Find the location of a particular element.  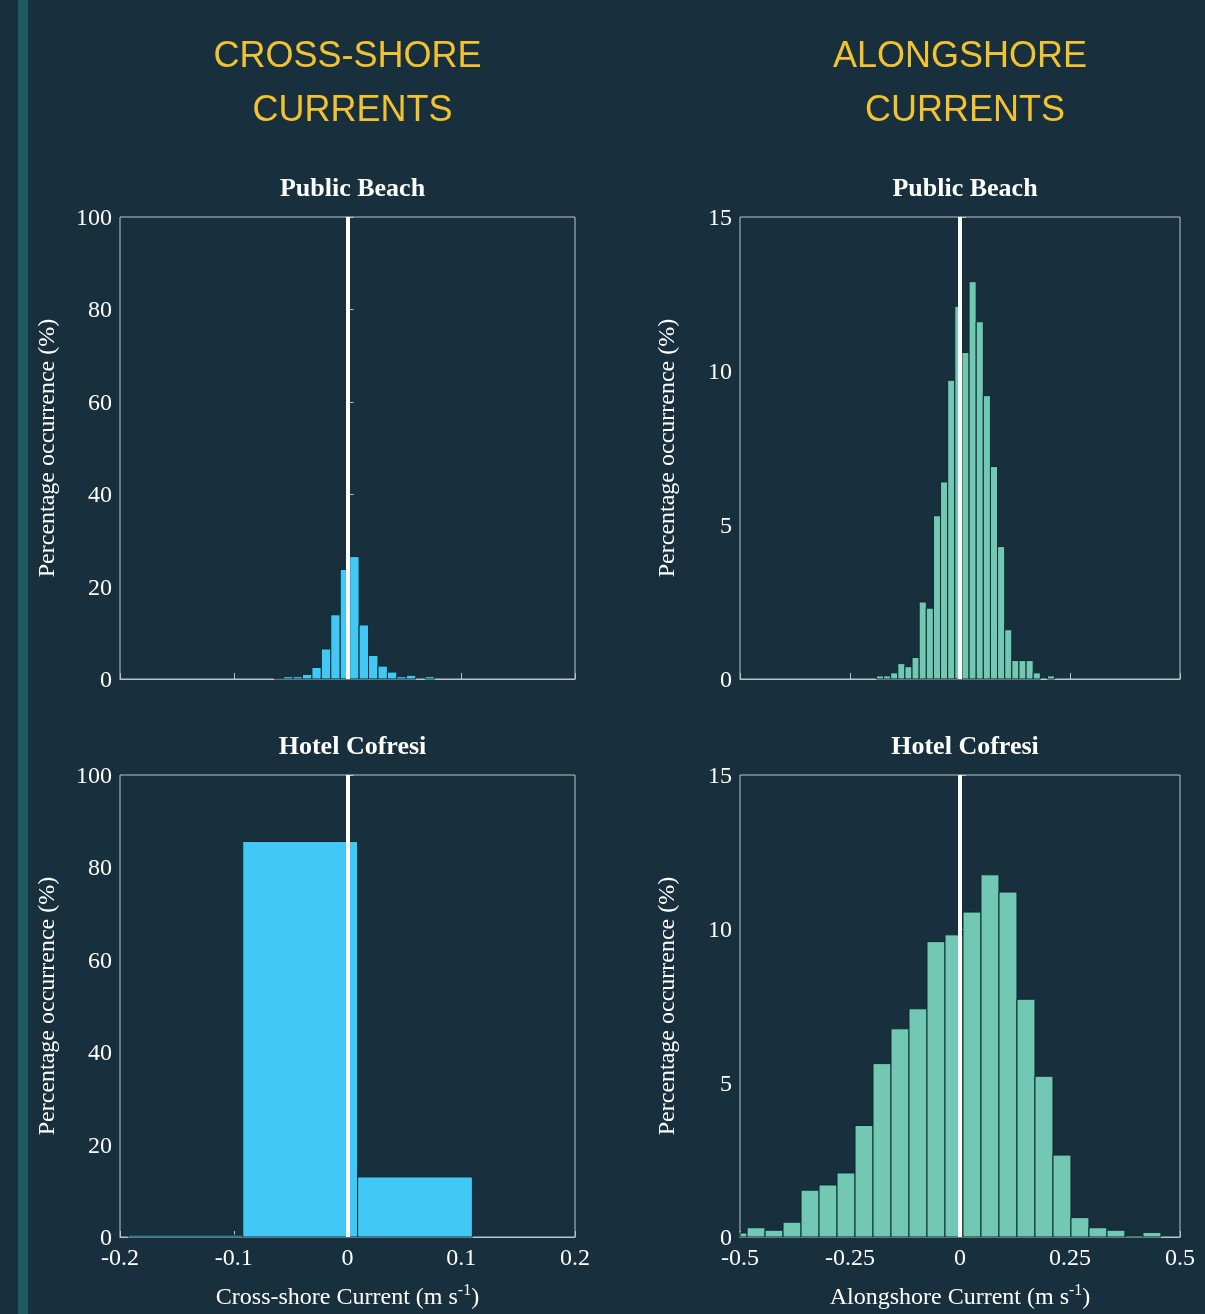

text: CROSS-SHORE CURRENTS is located at coordinates (352, 81).